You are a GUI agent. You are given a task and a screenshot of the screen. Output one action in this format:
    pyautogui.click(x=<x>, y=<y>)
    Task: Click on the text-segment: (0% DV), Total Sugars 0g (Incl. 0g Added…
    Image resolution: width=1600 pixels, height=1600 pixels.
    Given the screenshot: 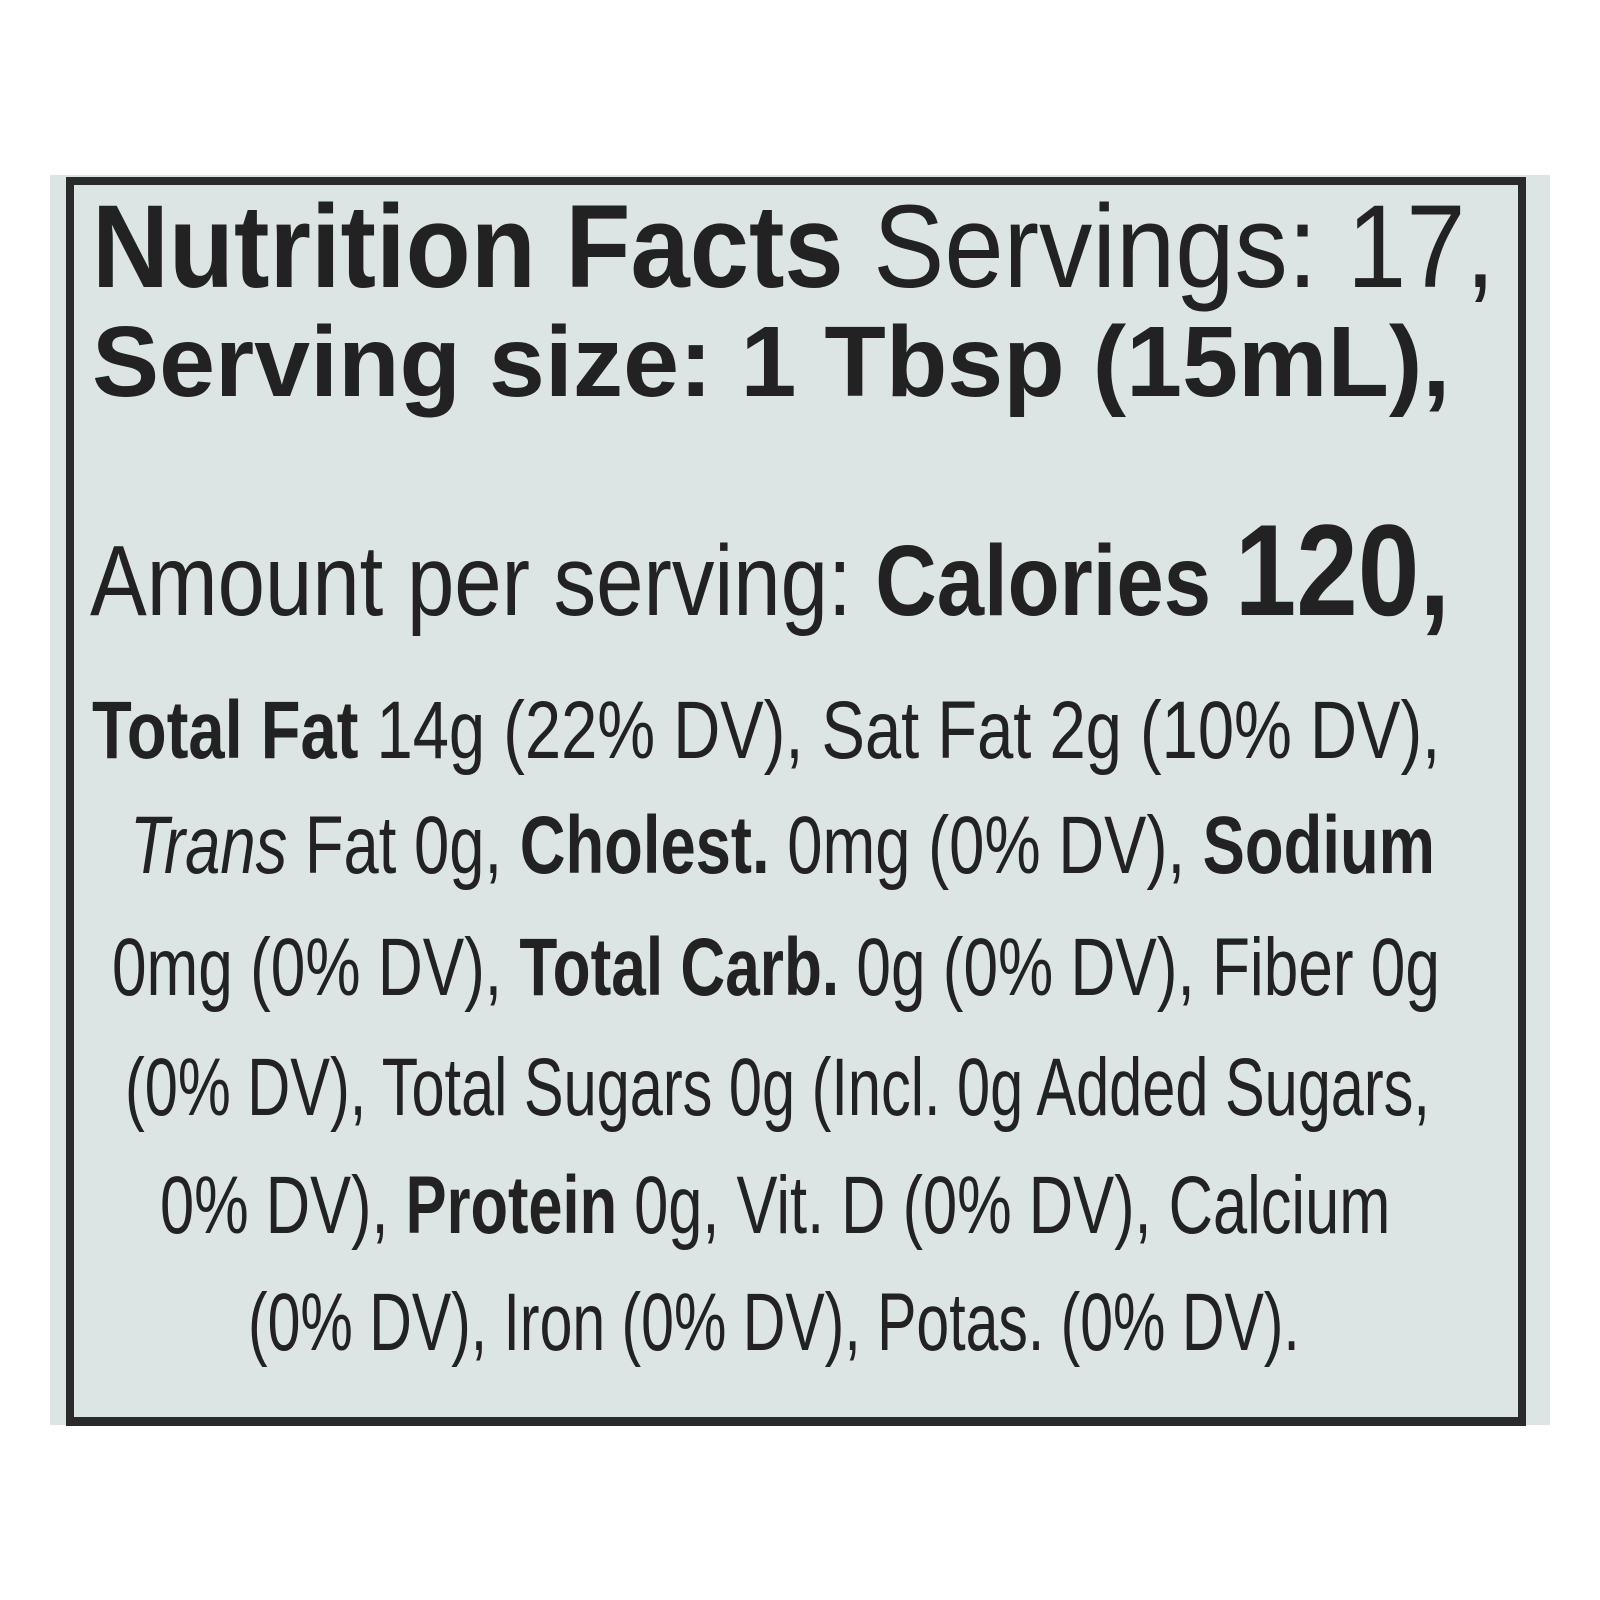 What is the action you would take?
    pyautogui.click(x=777, y=1087)
    